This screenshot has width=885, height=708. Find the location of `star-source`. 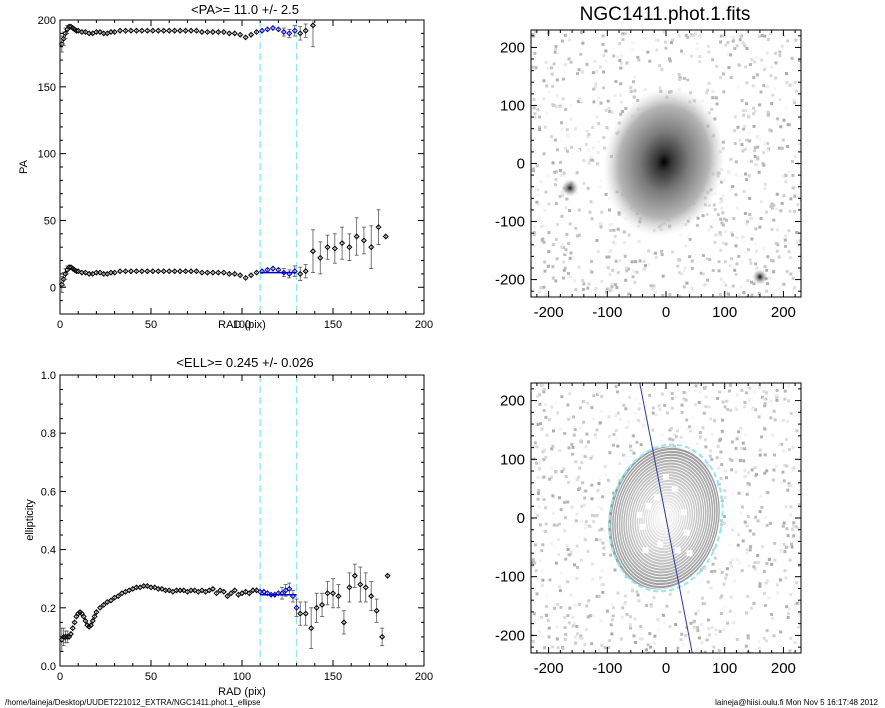

star-source is located at coordinates (760, 277).